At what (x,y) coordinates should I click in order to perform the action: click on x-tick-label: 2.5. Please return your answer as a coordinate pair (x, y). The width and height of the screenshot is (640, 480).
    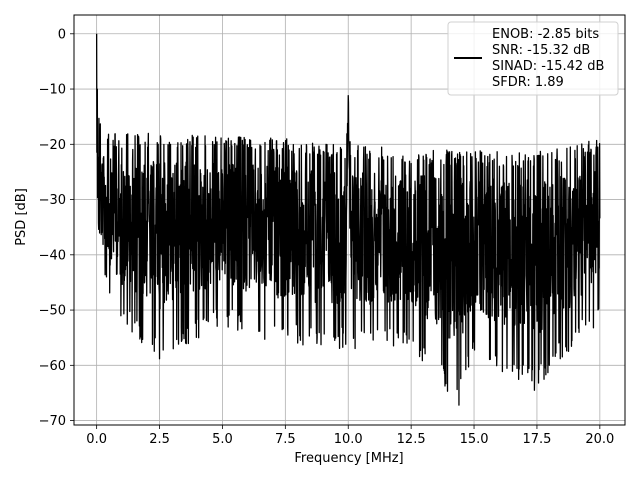
    Looking at the image, I should click on (159, 439).